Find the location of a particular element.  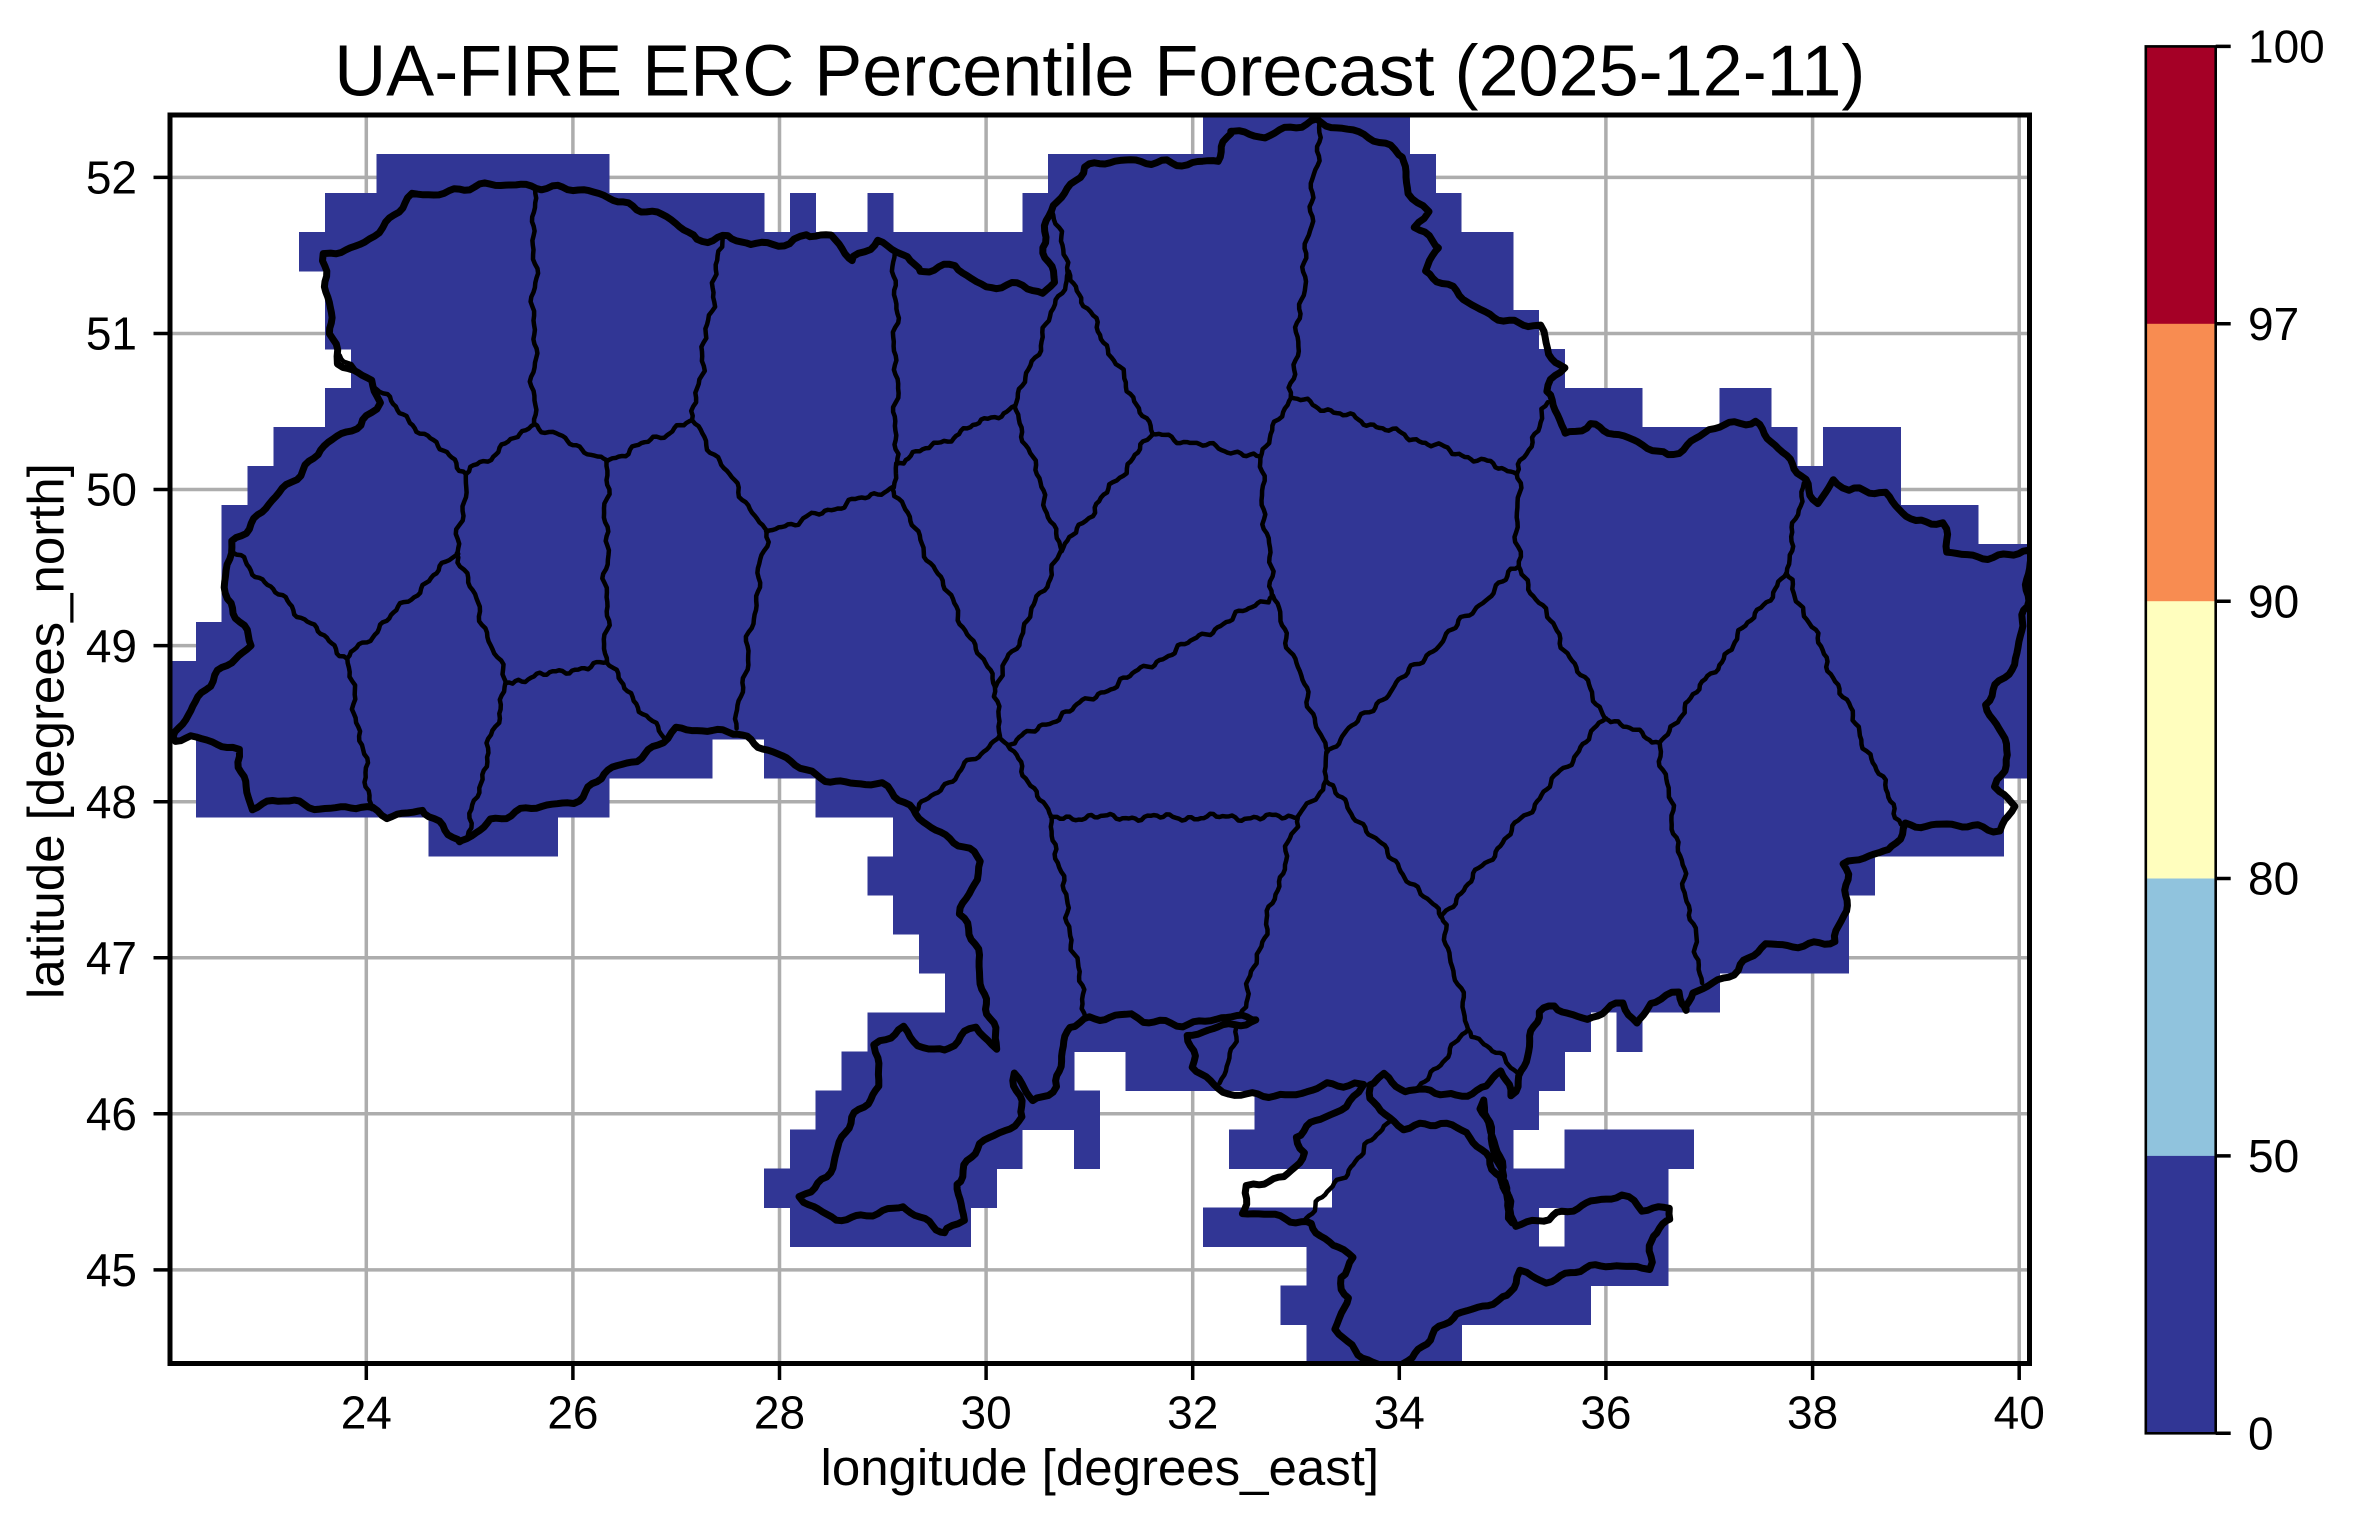

svg-text: 0 is located at coordinates (2261, 1434).